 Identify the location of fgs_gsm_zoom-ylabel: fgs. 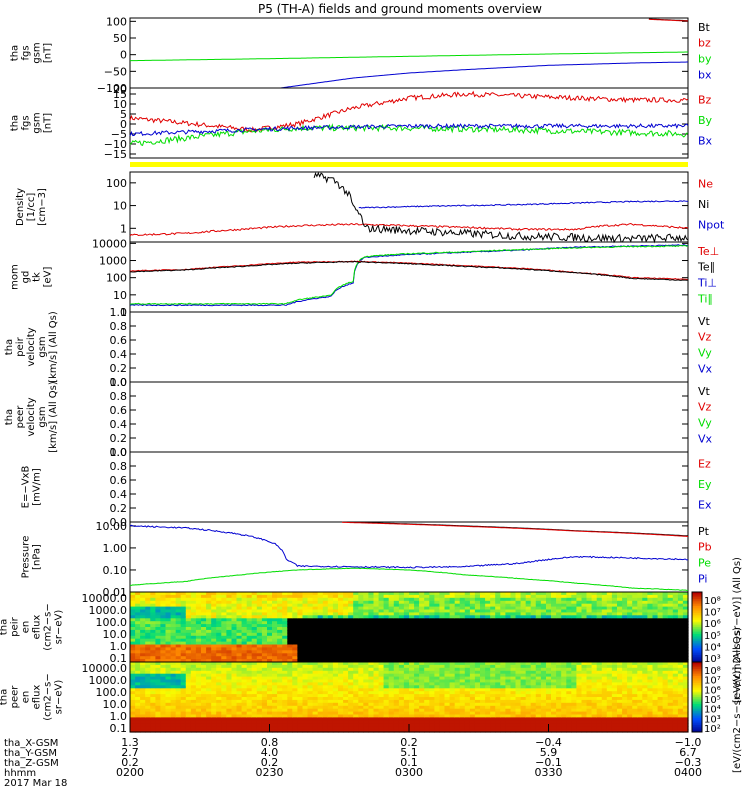
(26, 122).